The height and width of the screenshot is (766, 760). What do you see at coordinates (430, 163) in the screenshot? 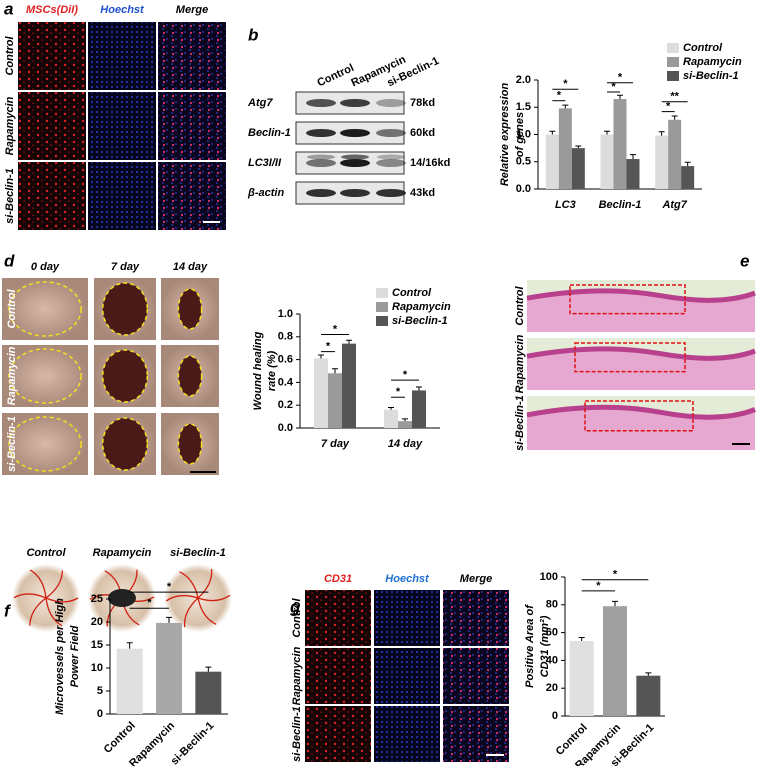
I see `size-label: 14/16kd` at bounding box center [430, 163].